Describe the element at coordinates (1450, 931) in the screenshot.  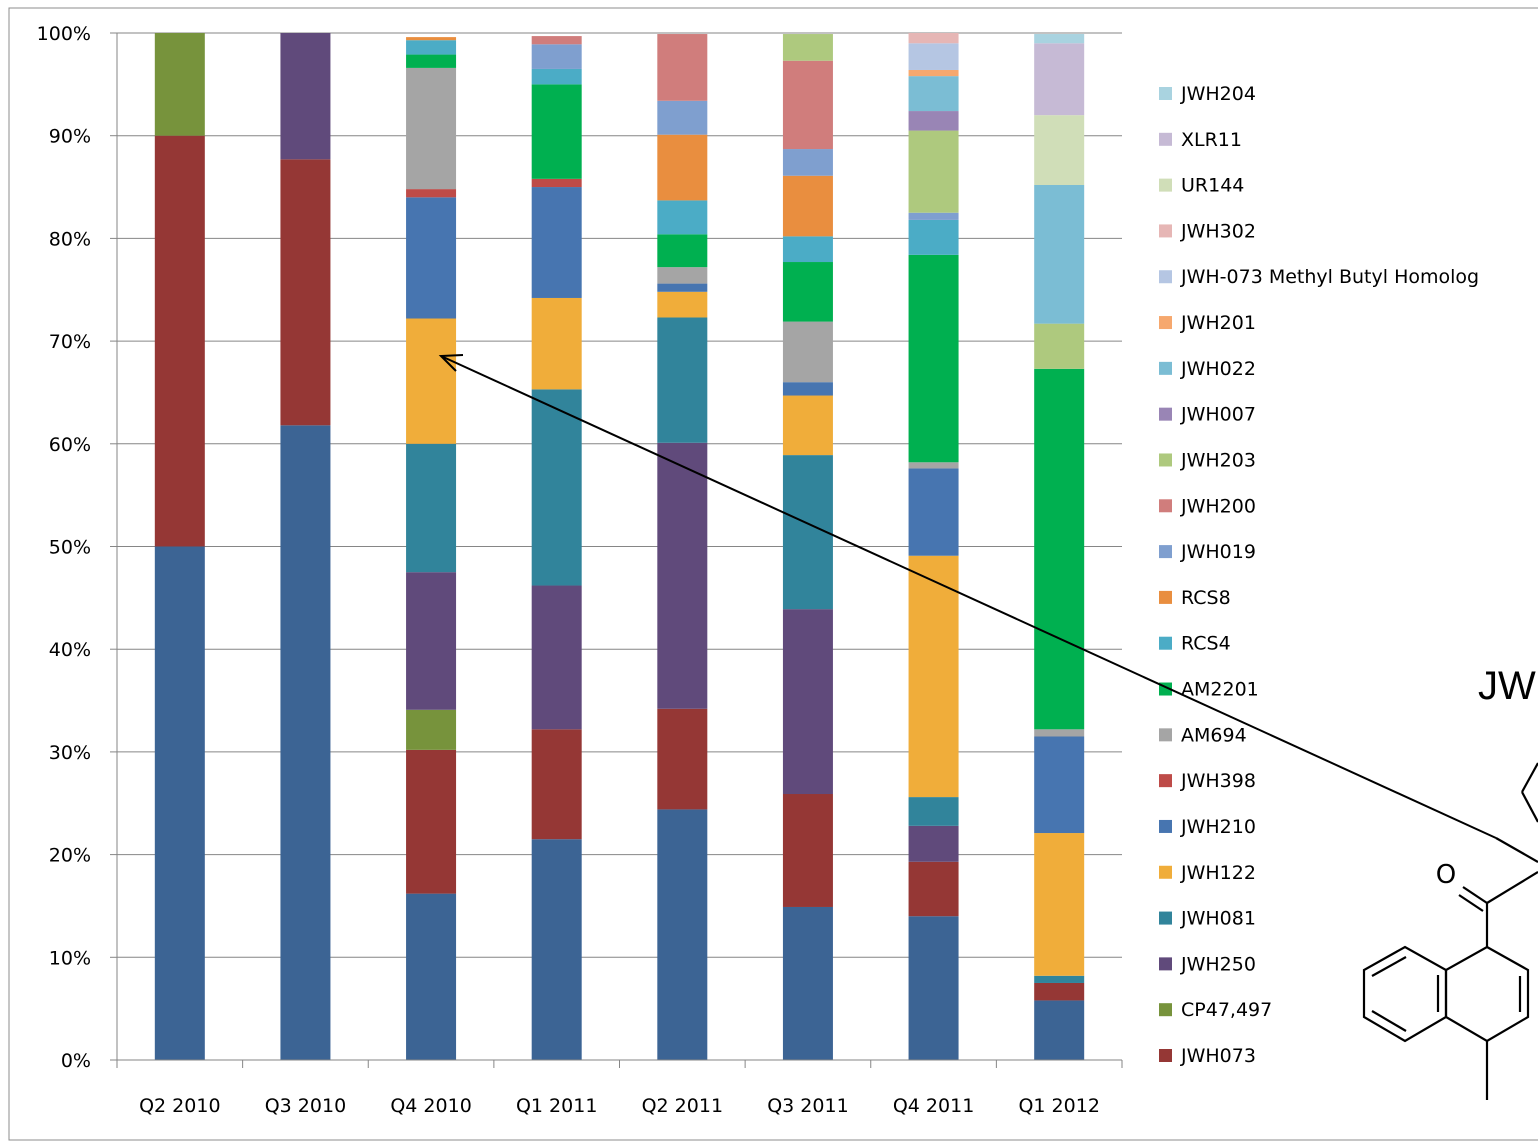
I see `molecule-structure` at that location.